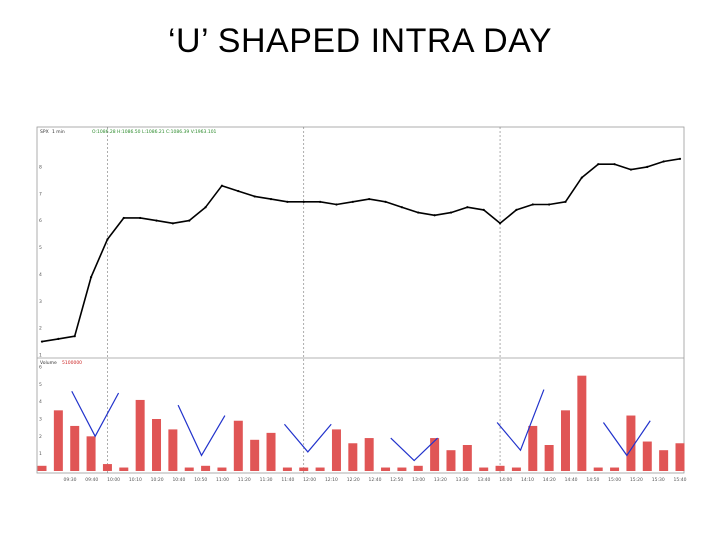  I want to click on x-tick-label: 14:10, so click(527, 480).